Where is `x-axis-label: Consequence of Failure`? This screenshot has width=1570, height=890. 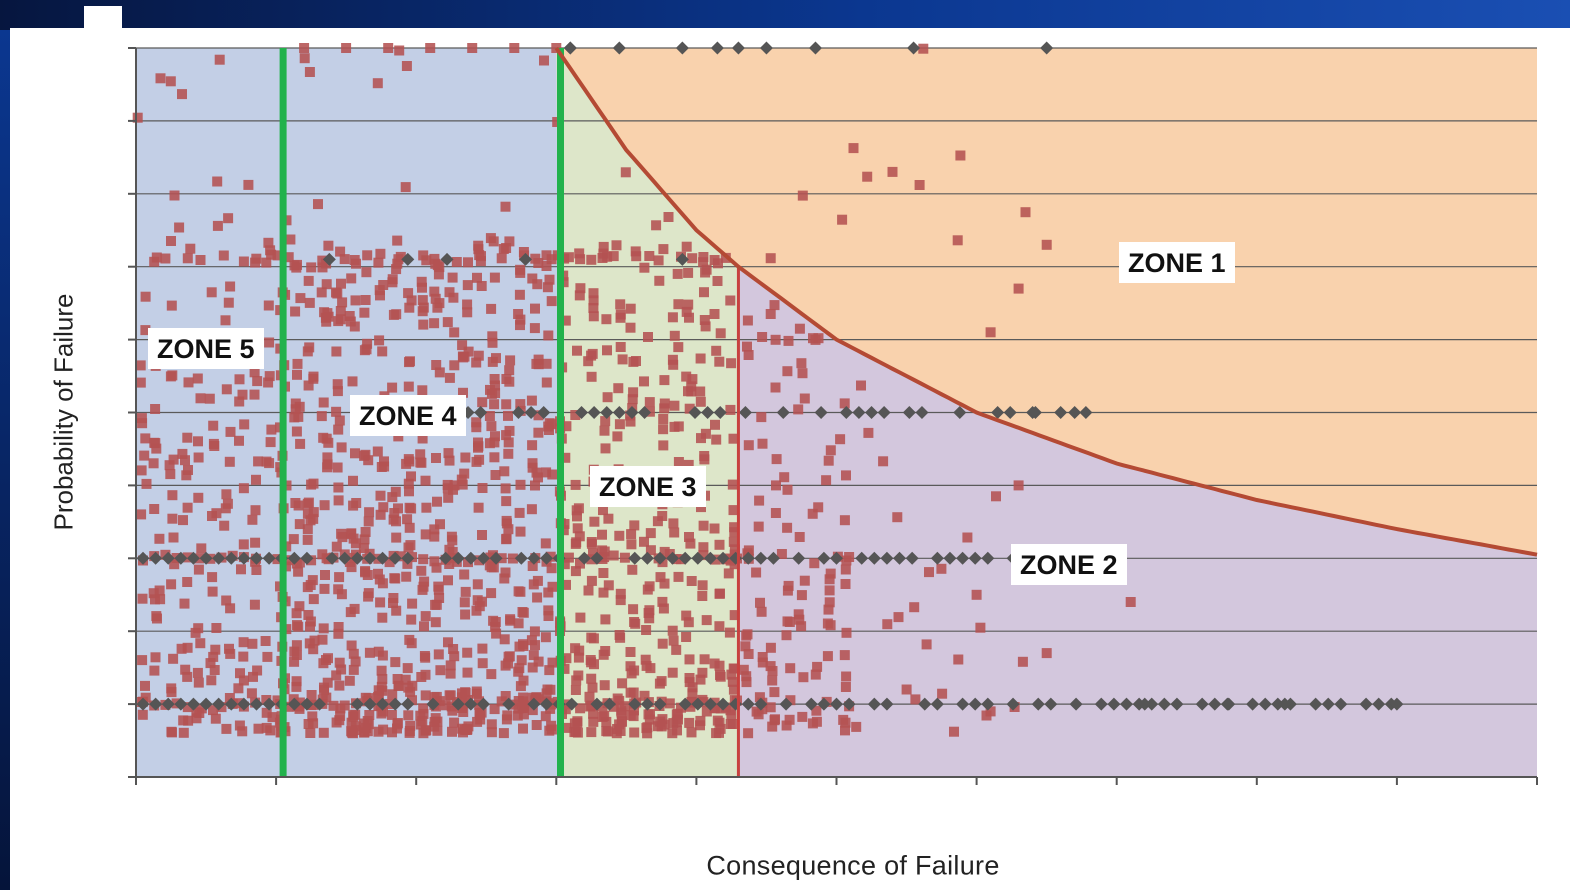 x-axis-label: Consequence of Failure is located at coordinates (853, 865).